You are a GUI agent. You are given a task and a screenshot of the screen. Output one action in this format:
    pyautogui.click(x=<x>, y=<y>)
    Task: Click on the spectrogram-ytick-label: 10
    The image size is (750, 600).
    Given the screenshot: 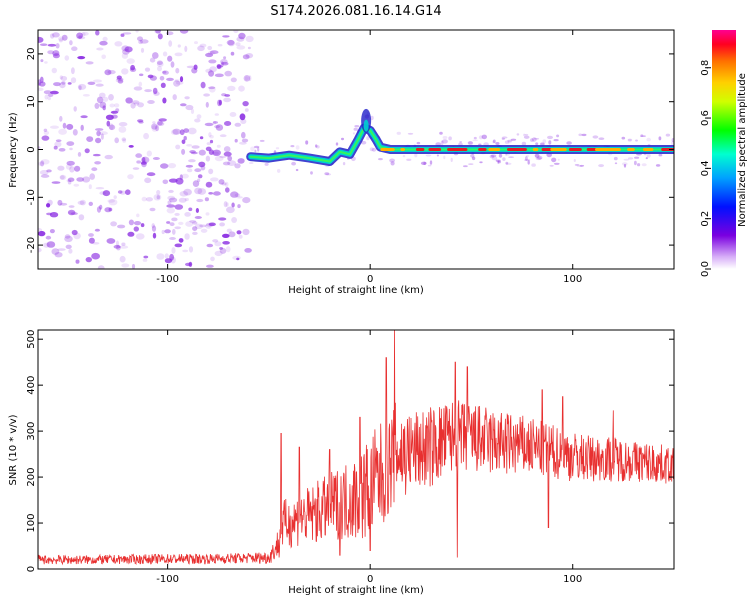 What is the action you would take?
    pyautogui.click(x=31, y=101)
    